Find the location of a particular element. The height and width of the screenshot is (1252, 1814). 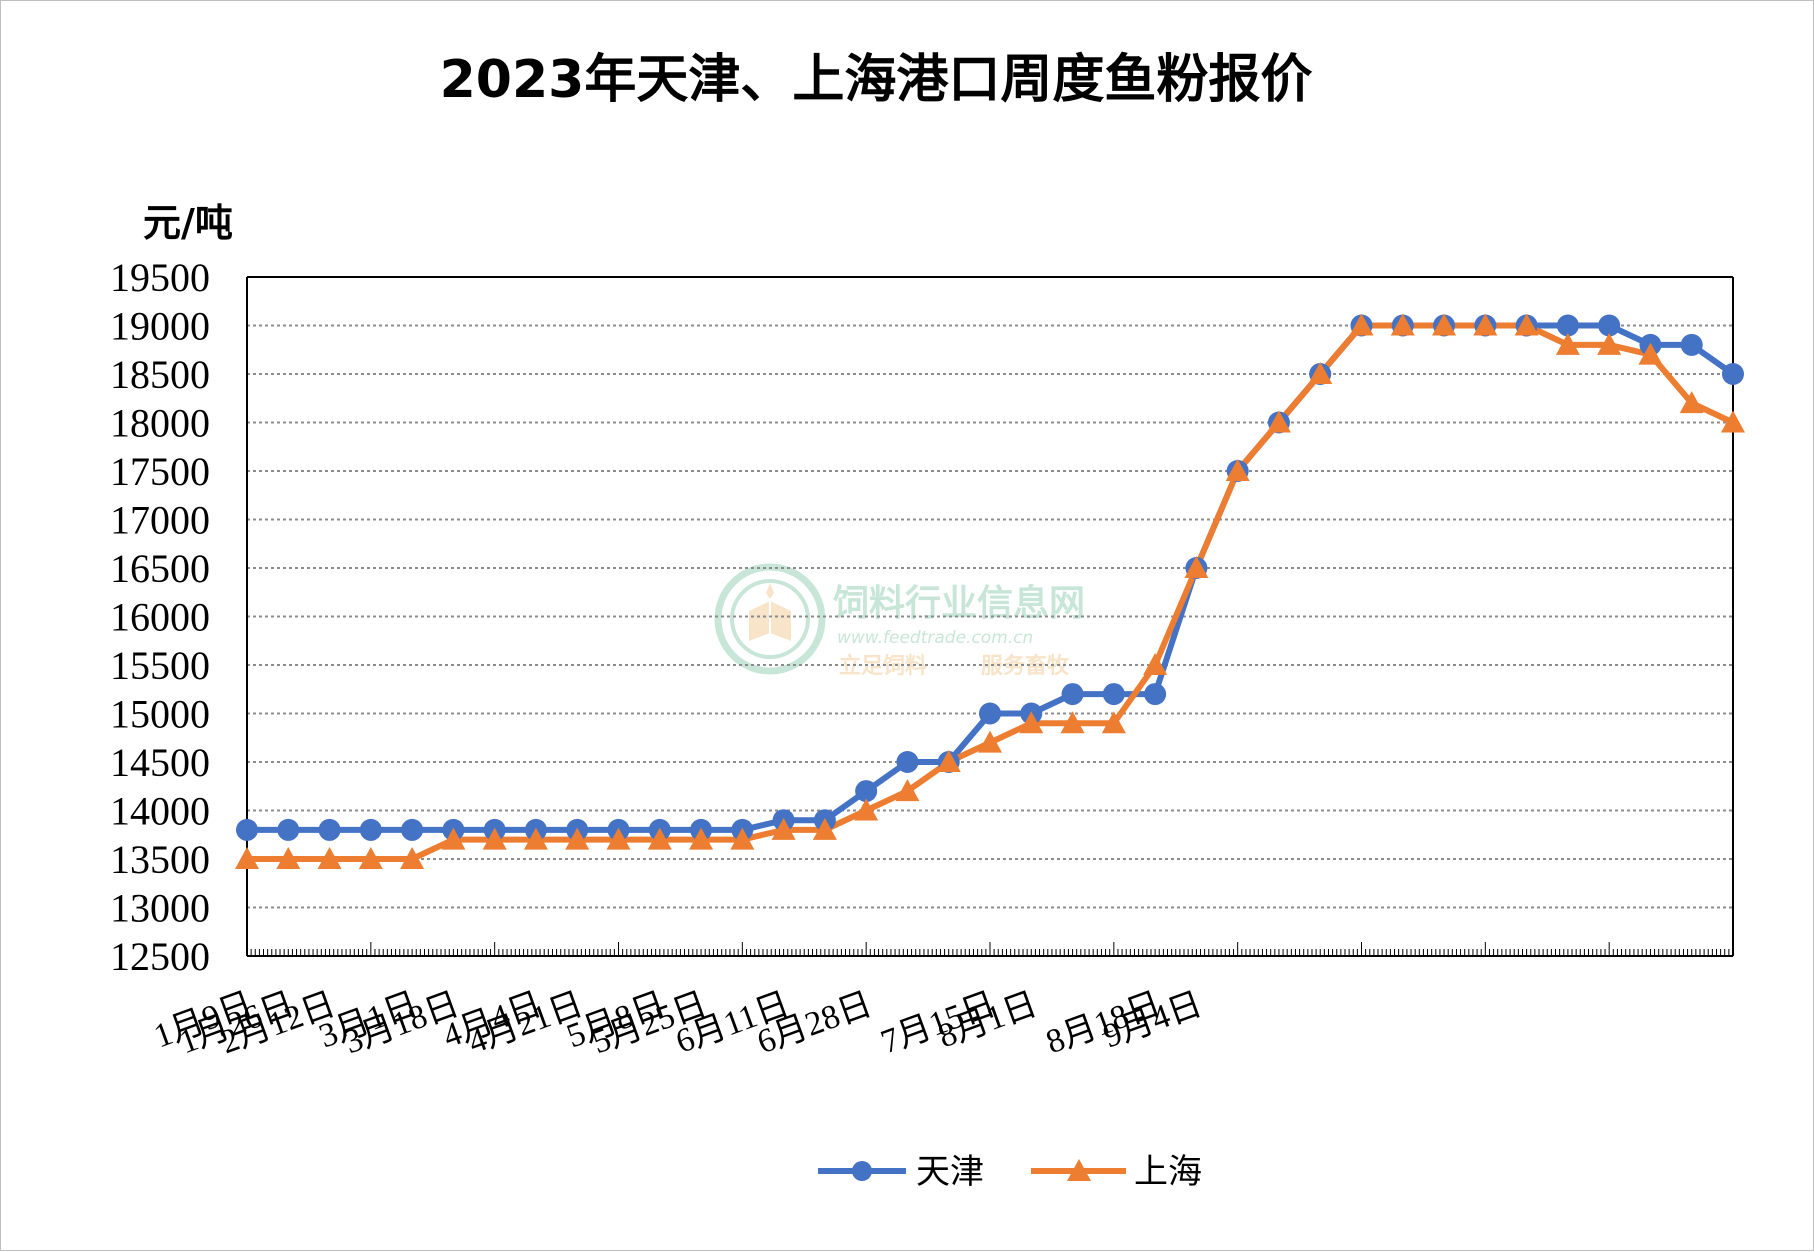

legend: 天津 上海 is located at coordinates (1010, 1172).